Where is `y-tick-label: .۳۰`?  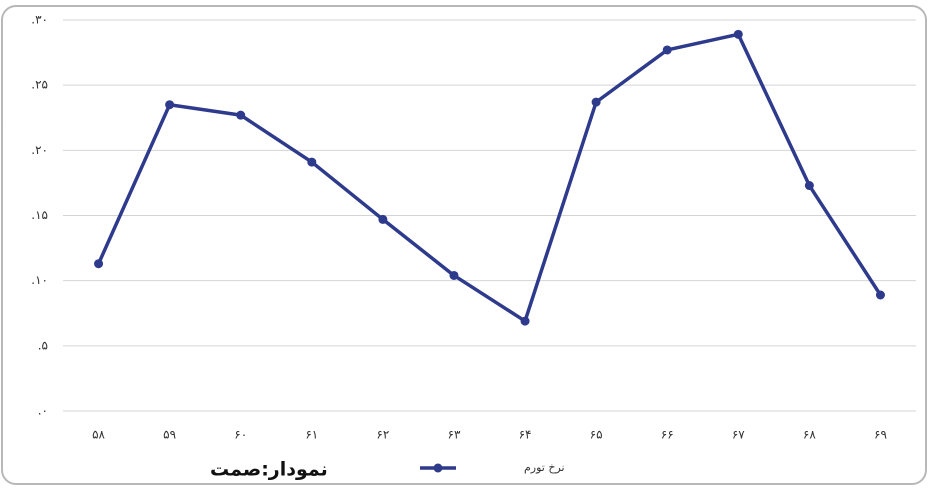
y-tick-label: .۳۰ is located at coordinates (39, 20).